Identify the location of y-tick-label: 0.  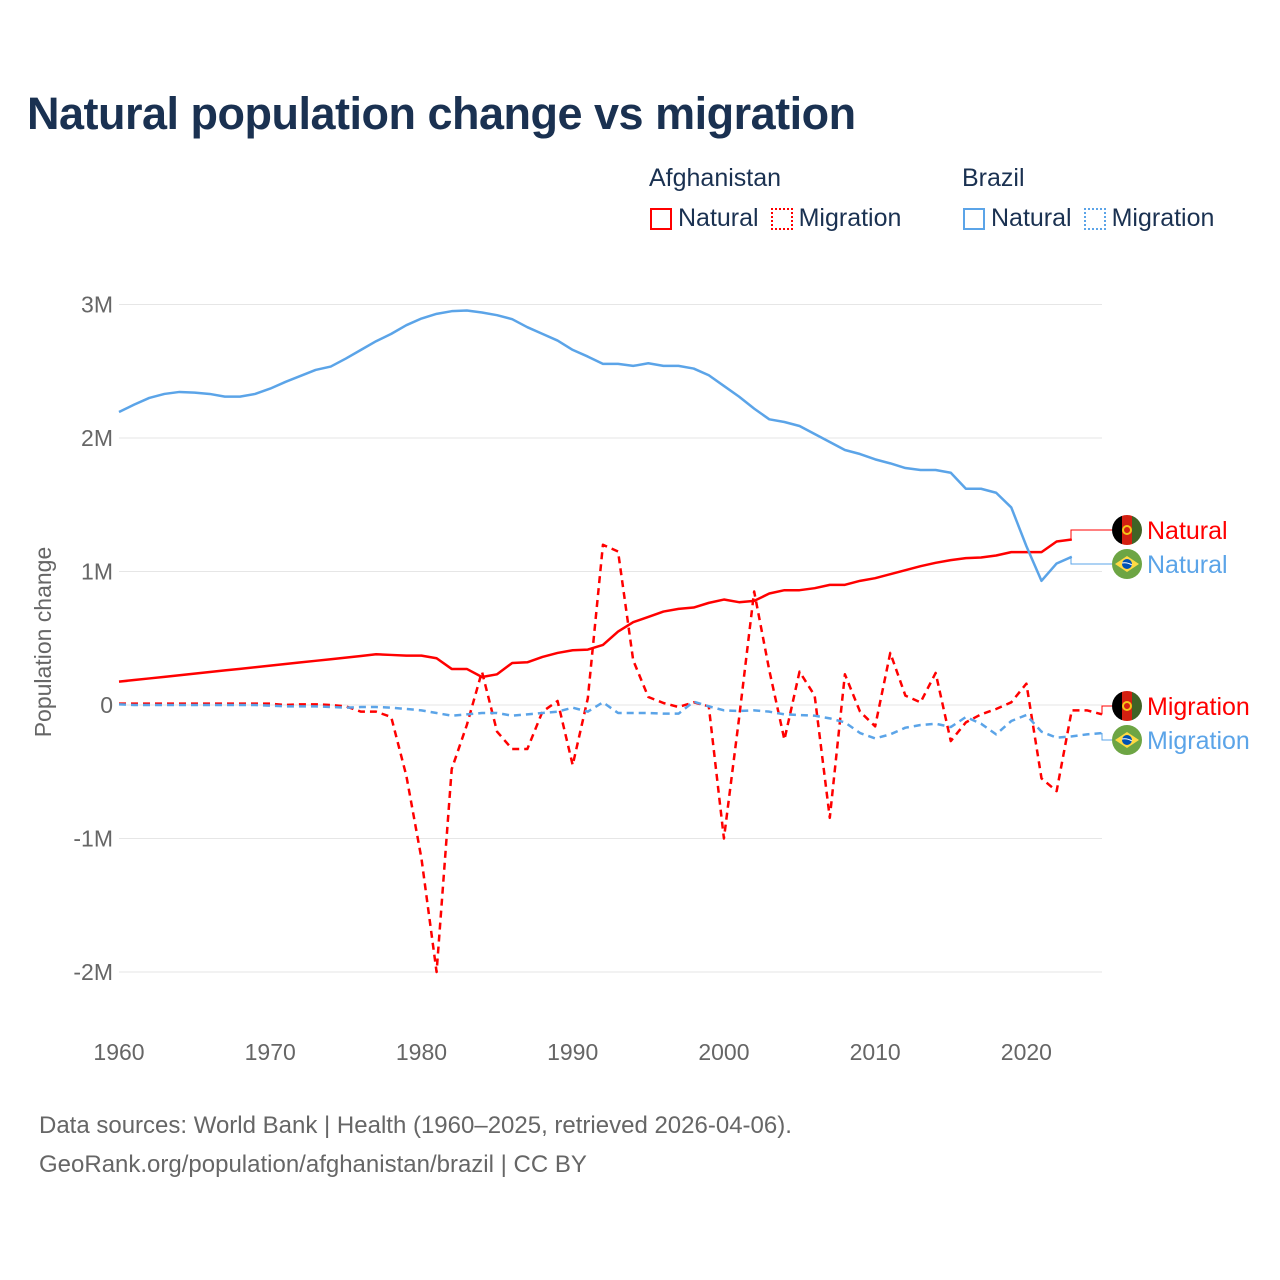
(106, 705).